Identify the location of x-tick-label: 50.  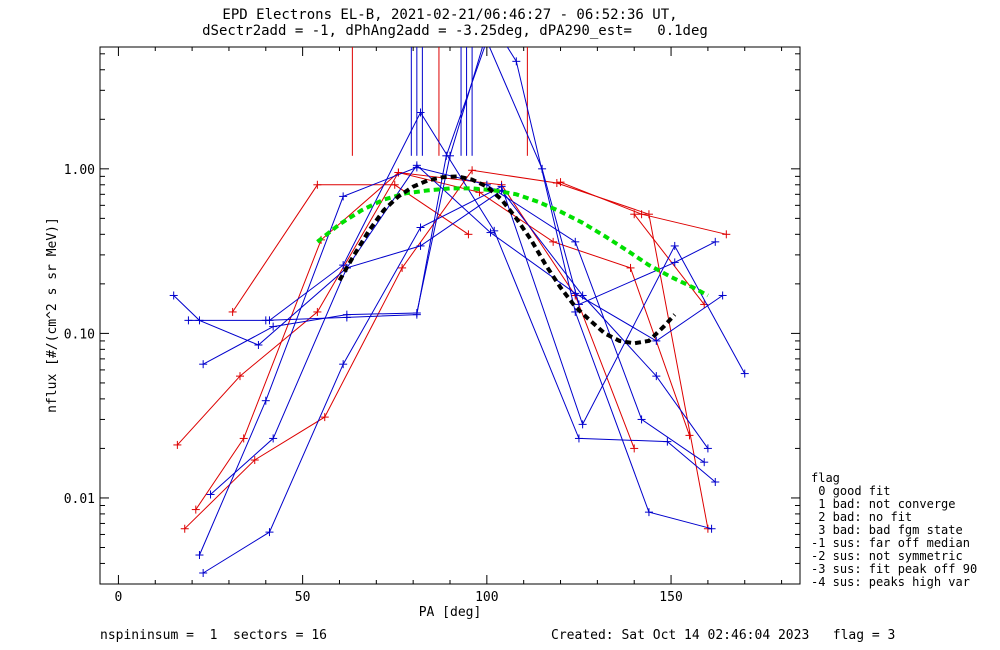
(303, 597).